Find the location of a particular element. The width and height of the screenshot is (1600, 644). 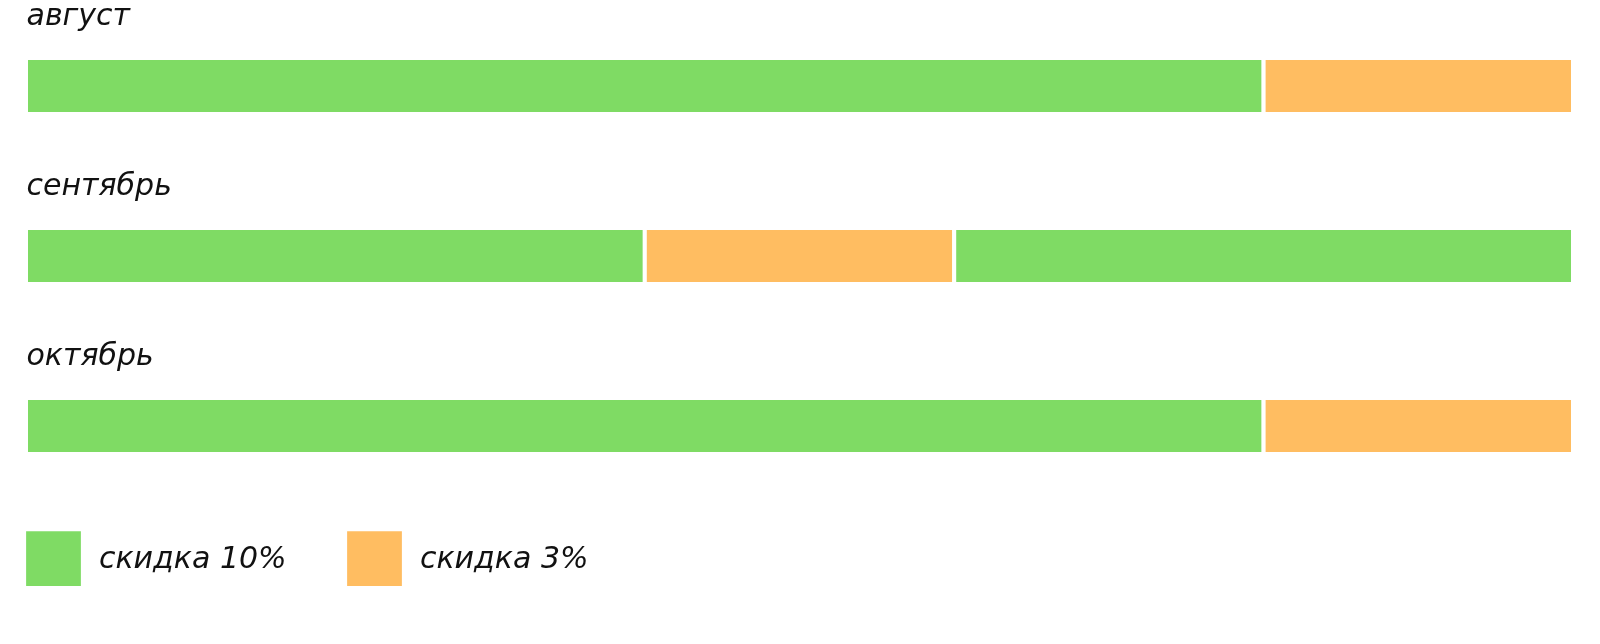

y-tick-label: август is located at coordinates (79, 16).